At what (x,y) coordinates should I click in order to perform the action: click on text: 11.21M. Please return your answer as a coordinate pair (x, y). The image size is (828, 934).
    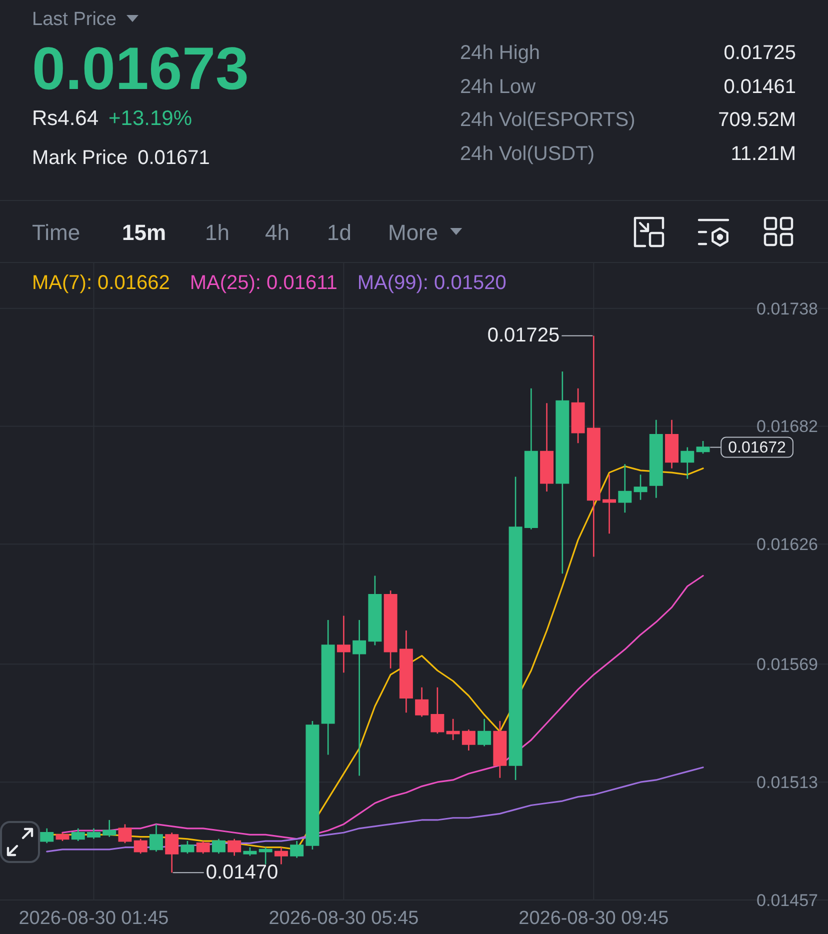
    Looking at the image, I should click on (763, 154).